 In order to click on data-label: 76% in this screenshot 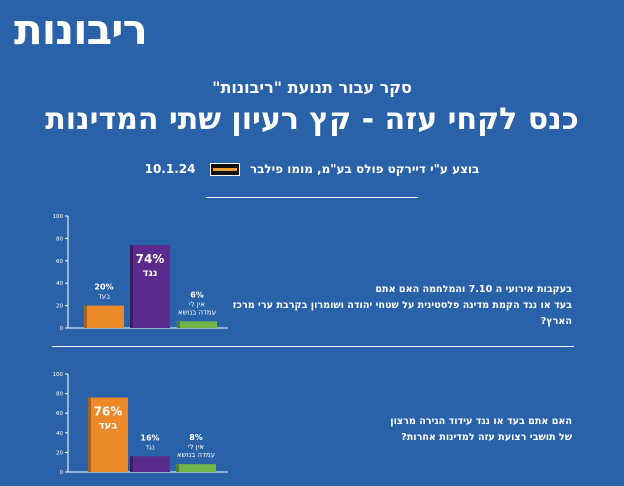, I will do `click(108, 412)`.